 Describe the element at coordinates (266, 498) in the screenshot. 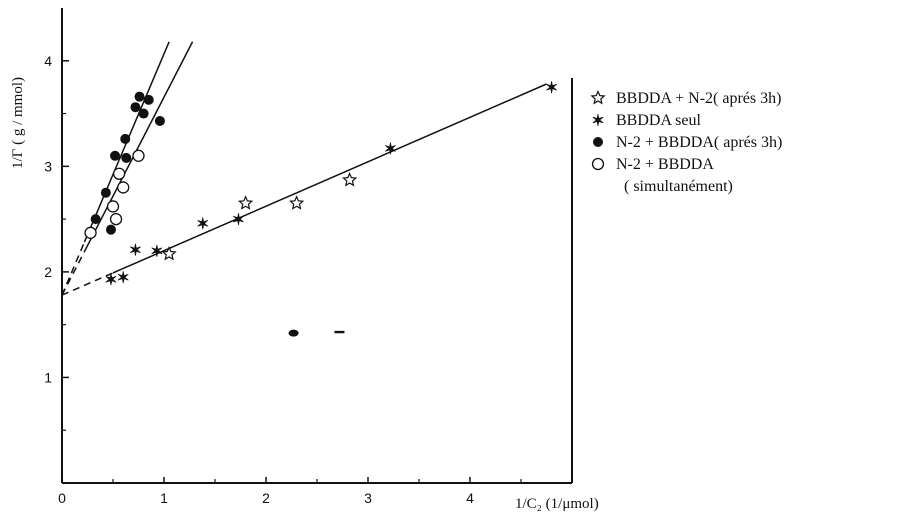

I see `x-tick-label: 2` at that location.